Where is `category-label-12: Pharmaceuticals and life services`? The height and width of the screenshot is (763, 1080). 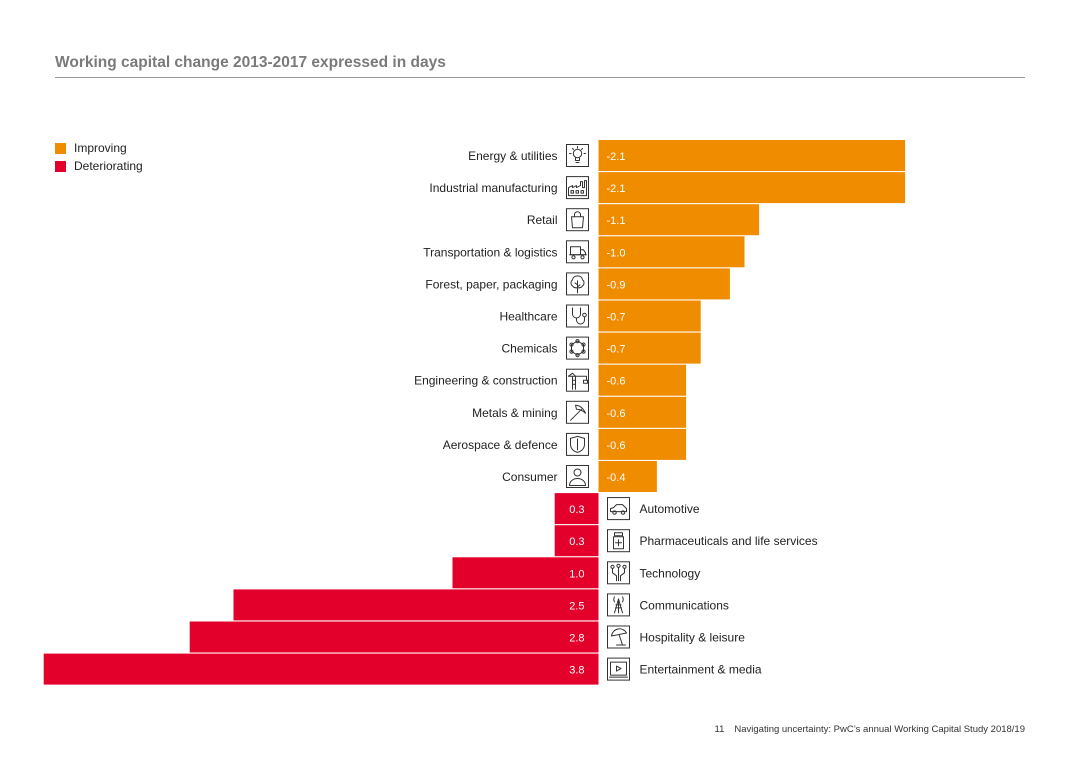 category-label-12: Pharmaceuticals and life services is located at coordinates (729, 541).